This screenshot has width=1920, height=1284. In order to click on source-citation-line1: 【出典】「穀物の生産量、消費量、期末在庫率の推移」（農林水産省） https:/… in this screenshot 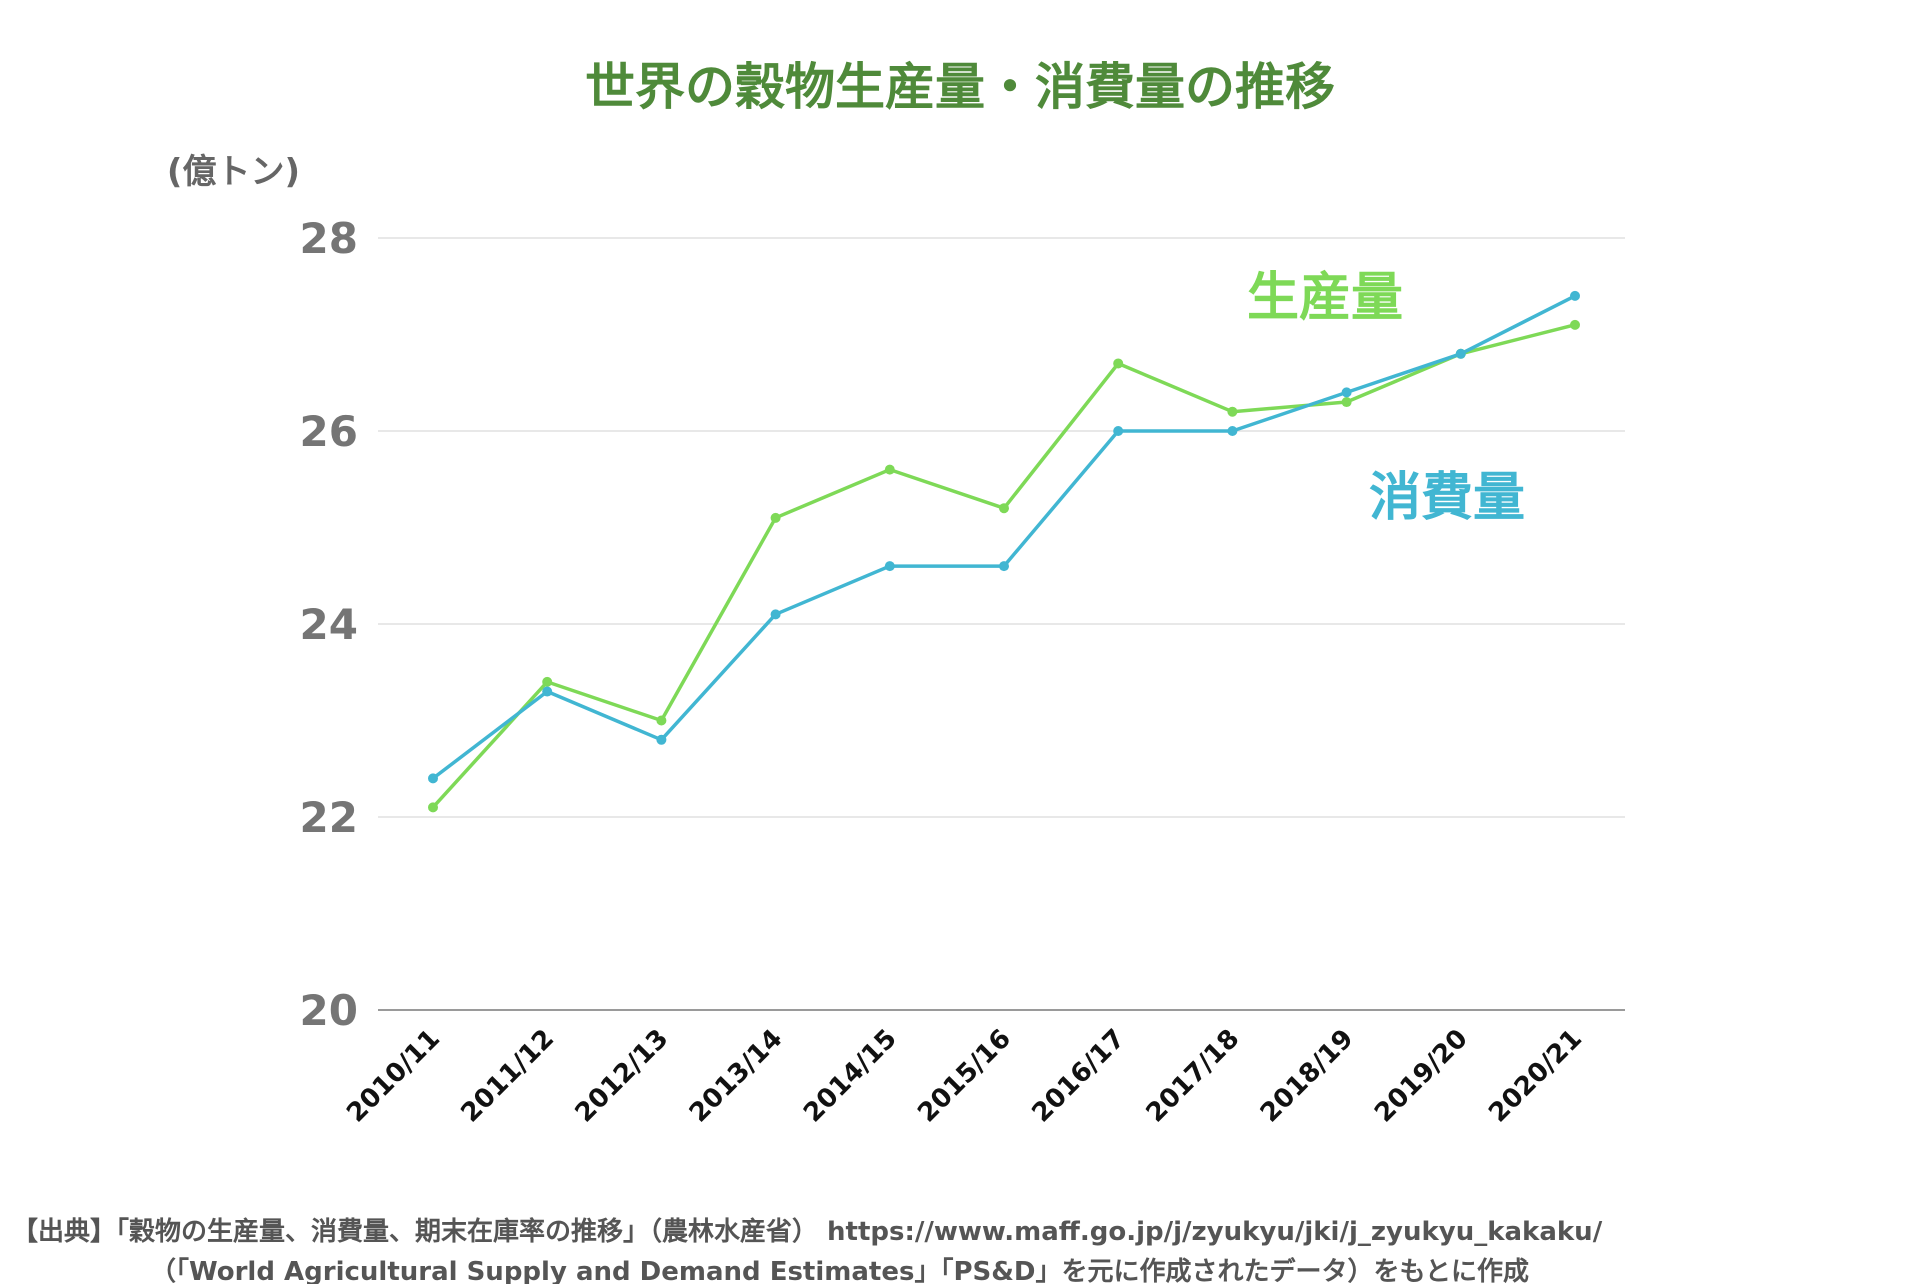, I will do `click(807, 1231)`.